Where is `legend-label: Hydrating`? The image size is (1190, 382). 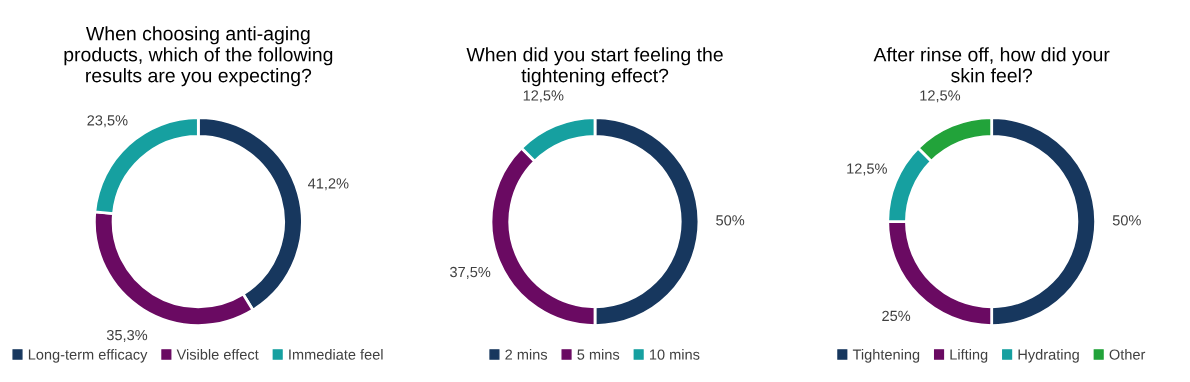
legend-label: Hydrating is located at coordinates (1048, 356).